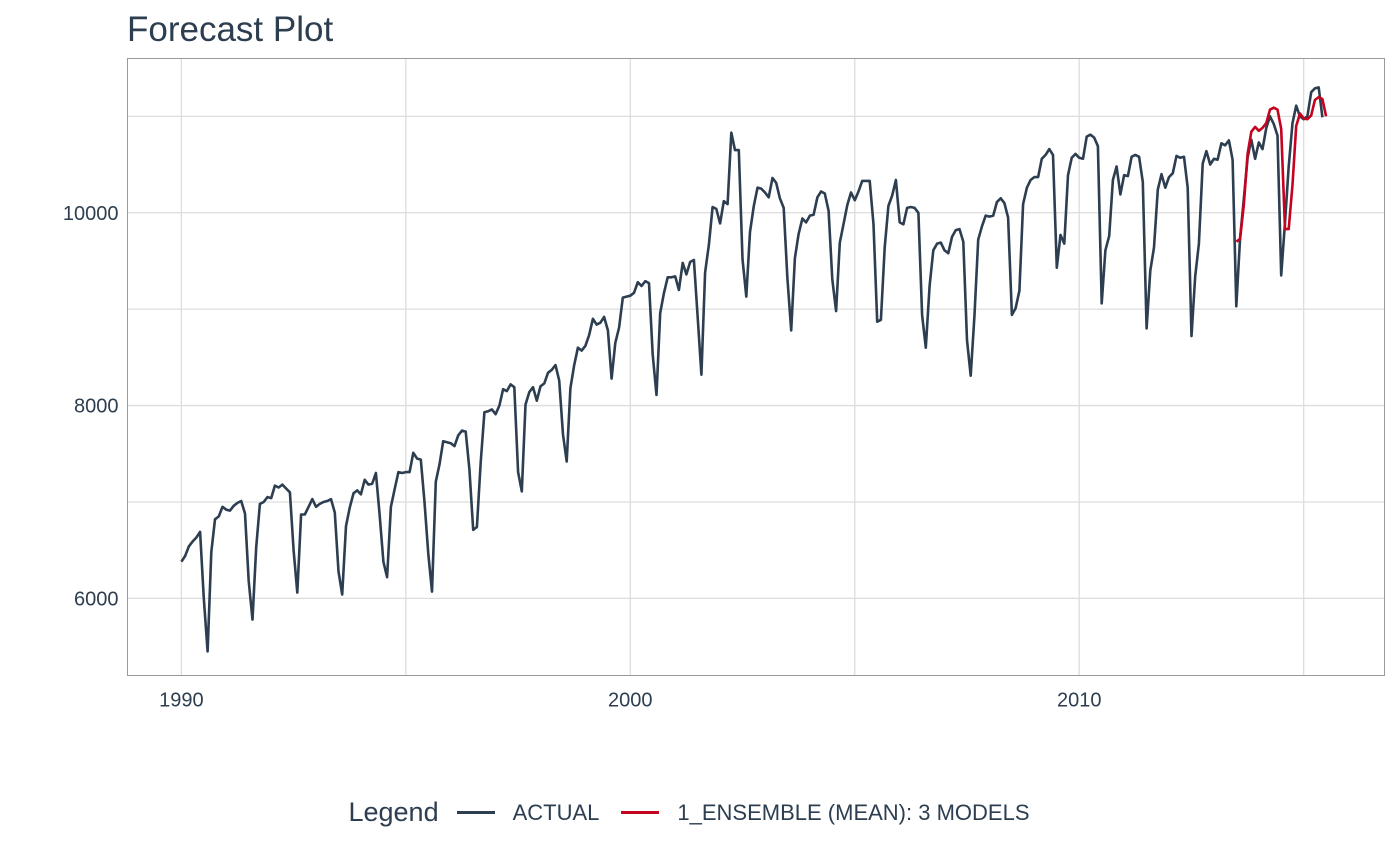 This screenshot has width=1400, height=866. Describe the element at coordinates (556, 812) in the screenshot. I see `legend-label-actual: ACTUAL` at that location.